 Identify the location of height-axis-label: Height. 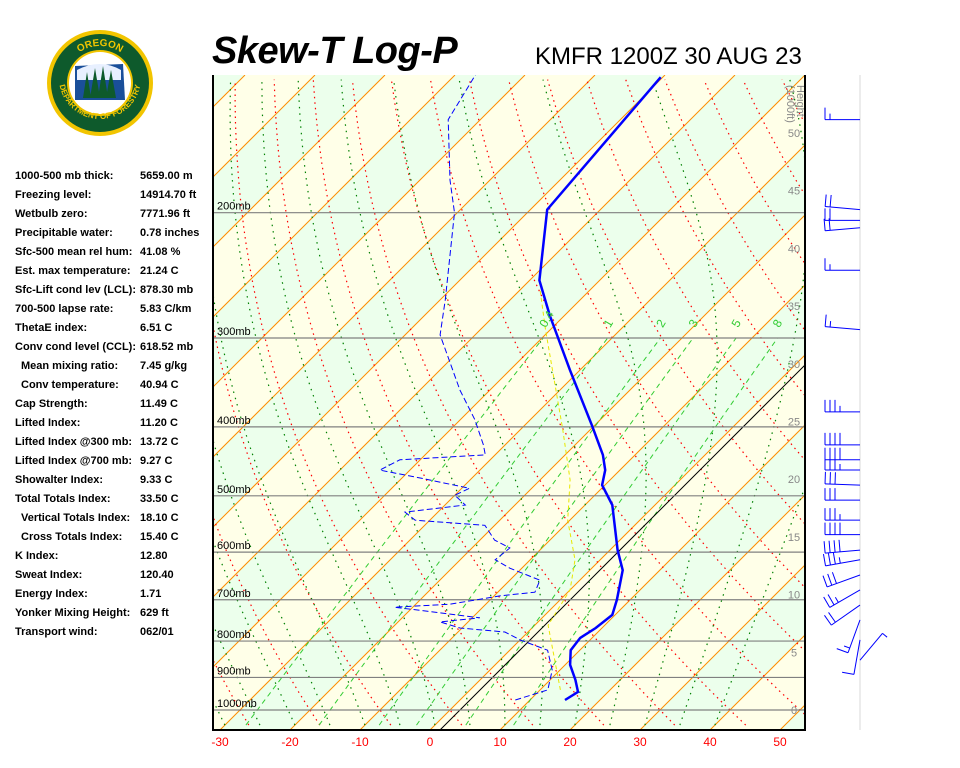
(800, 101).